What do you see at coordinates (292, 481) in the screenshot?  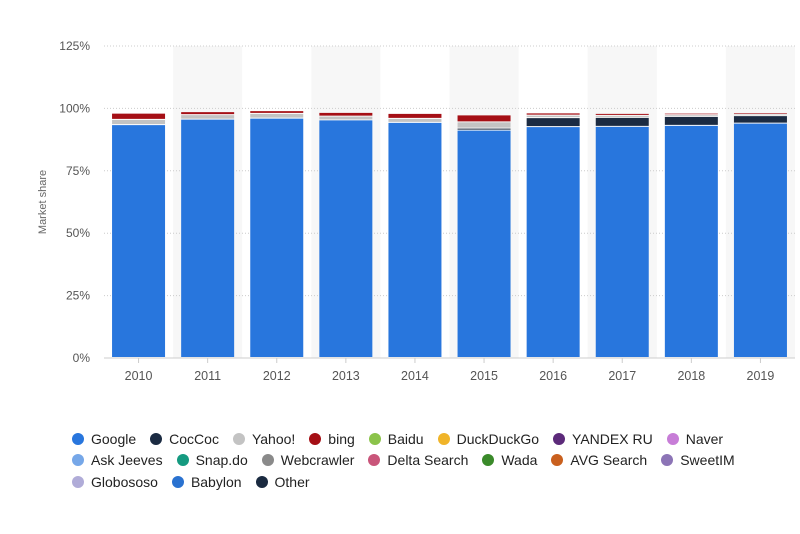 I see `legend-label: Other` at bounding box center [292, 481].